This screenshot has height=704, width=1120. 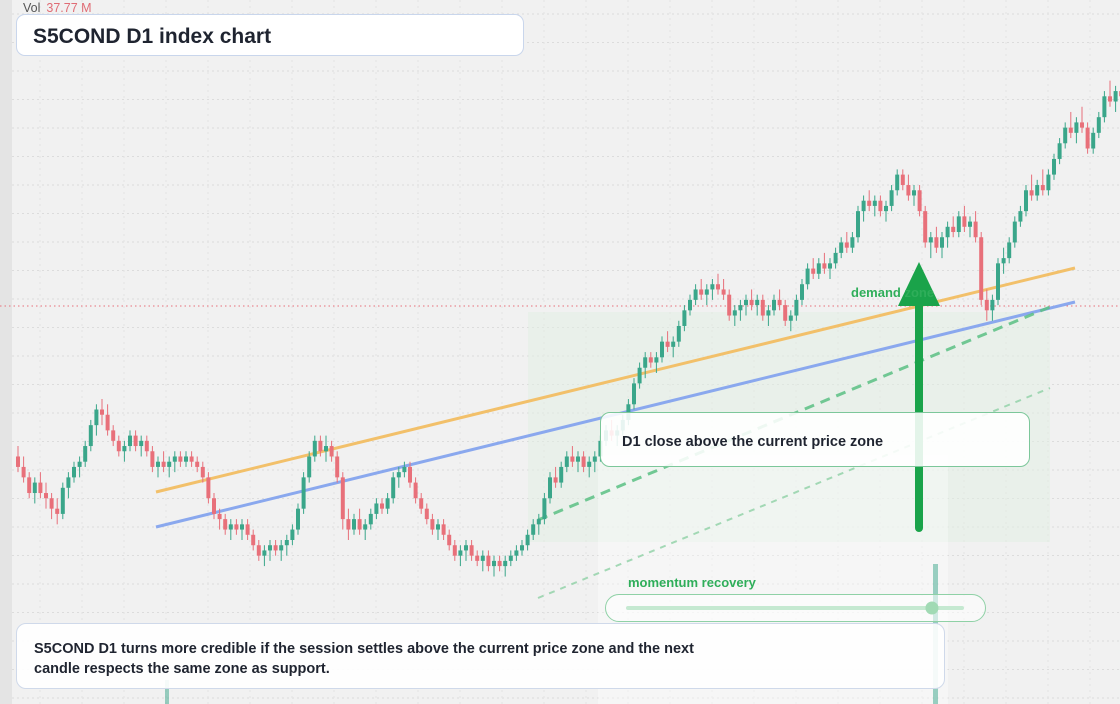 I want to click on momentum-slider, so click(x=795, y=608).